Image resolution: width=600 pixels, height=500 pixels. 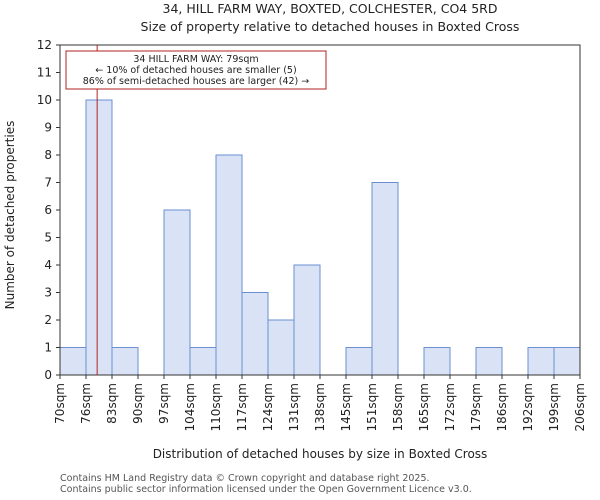 I want to click on x-tick-label: 138sqm, so click(x=320, y=407).